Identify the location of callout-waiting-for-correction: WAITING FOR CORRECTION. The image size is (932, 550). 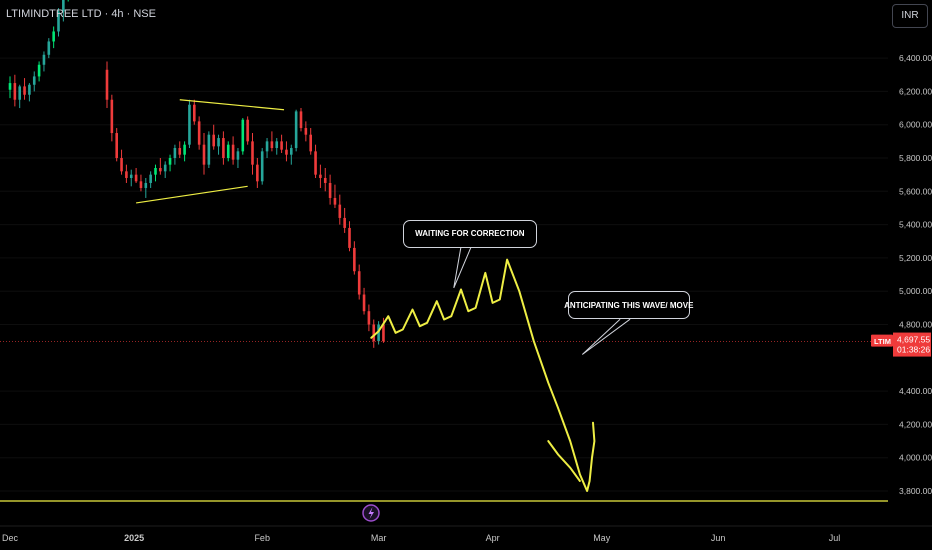
(469, 233).